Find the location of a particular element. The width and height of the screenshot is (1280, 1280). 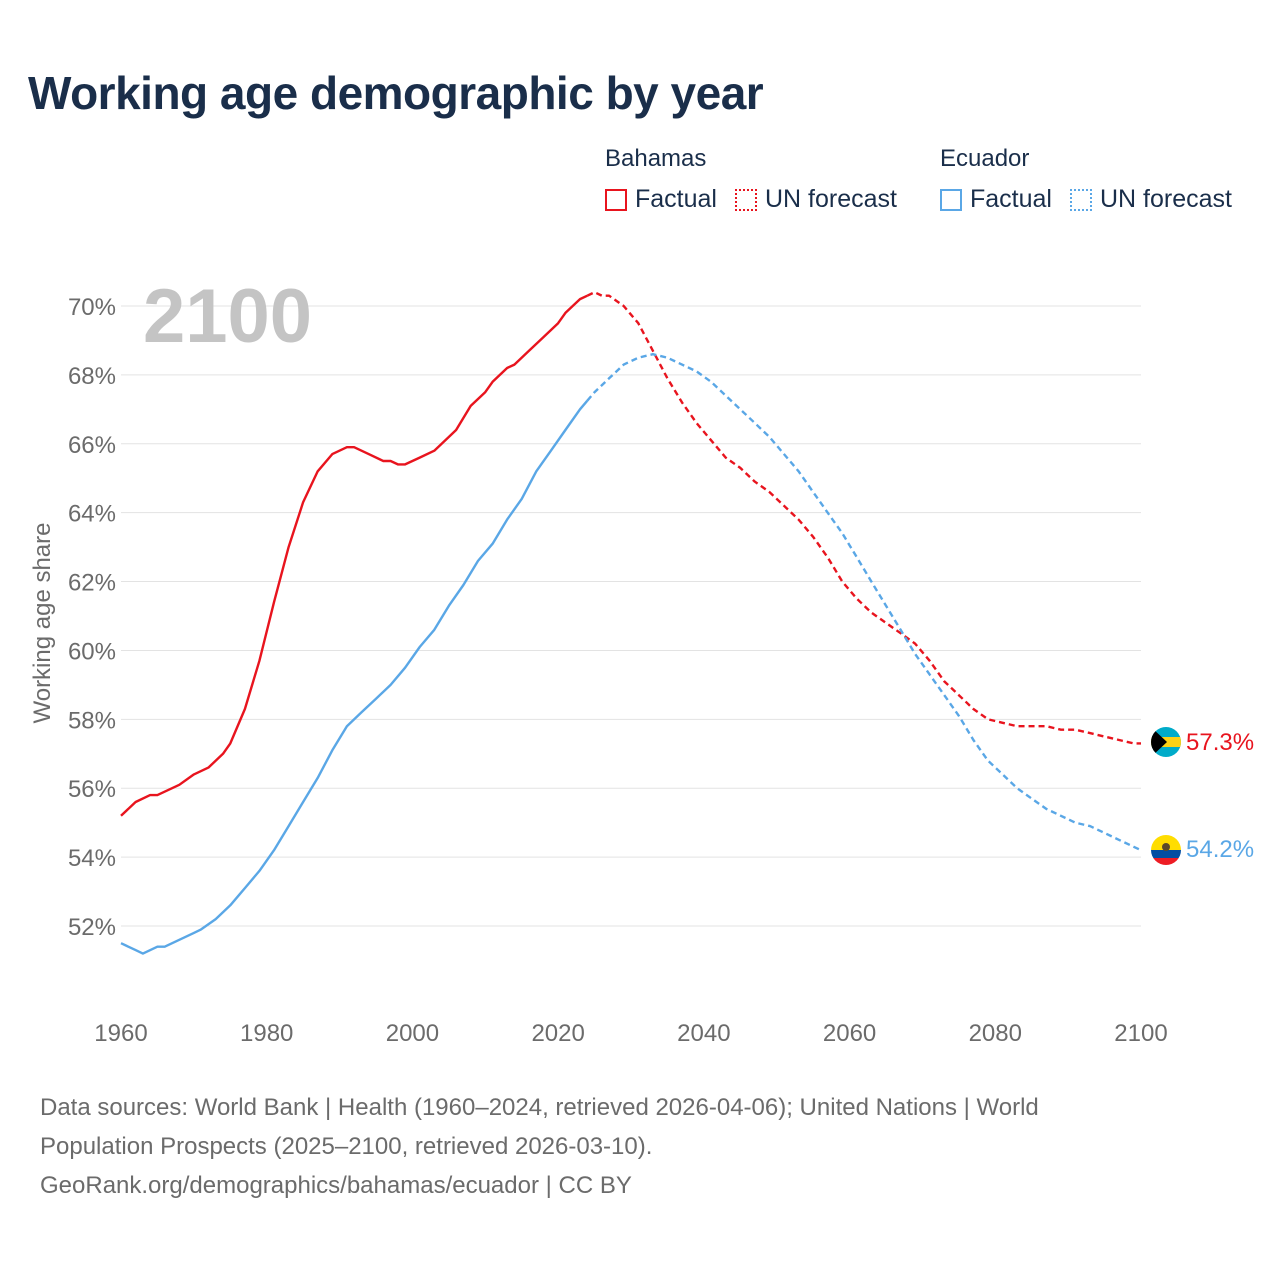

y-axis-ticks: 52% 54% 56% 58% 60% 62% 64% 66% 68% 70% is located at coordinates (92, 617).